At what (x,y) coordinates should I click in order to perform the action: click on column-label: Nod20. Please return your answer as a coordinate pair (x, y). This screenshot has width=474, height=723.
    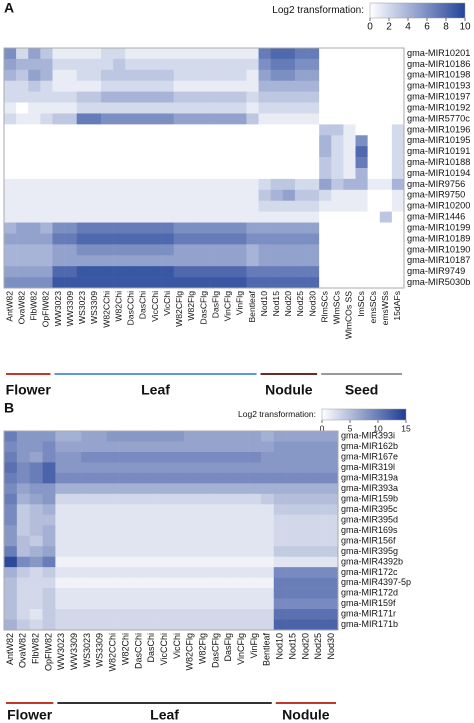
    Looking at the image, I should click on (288, 304).